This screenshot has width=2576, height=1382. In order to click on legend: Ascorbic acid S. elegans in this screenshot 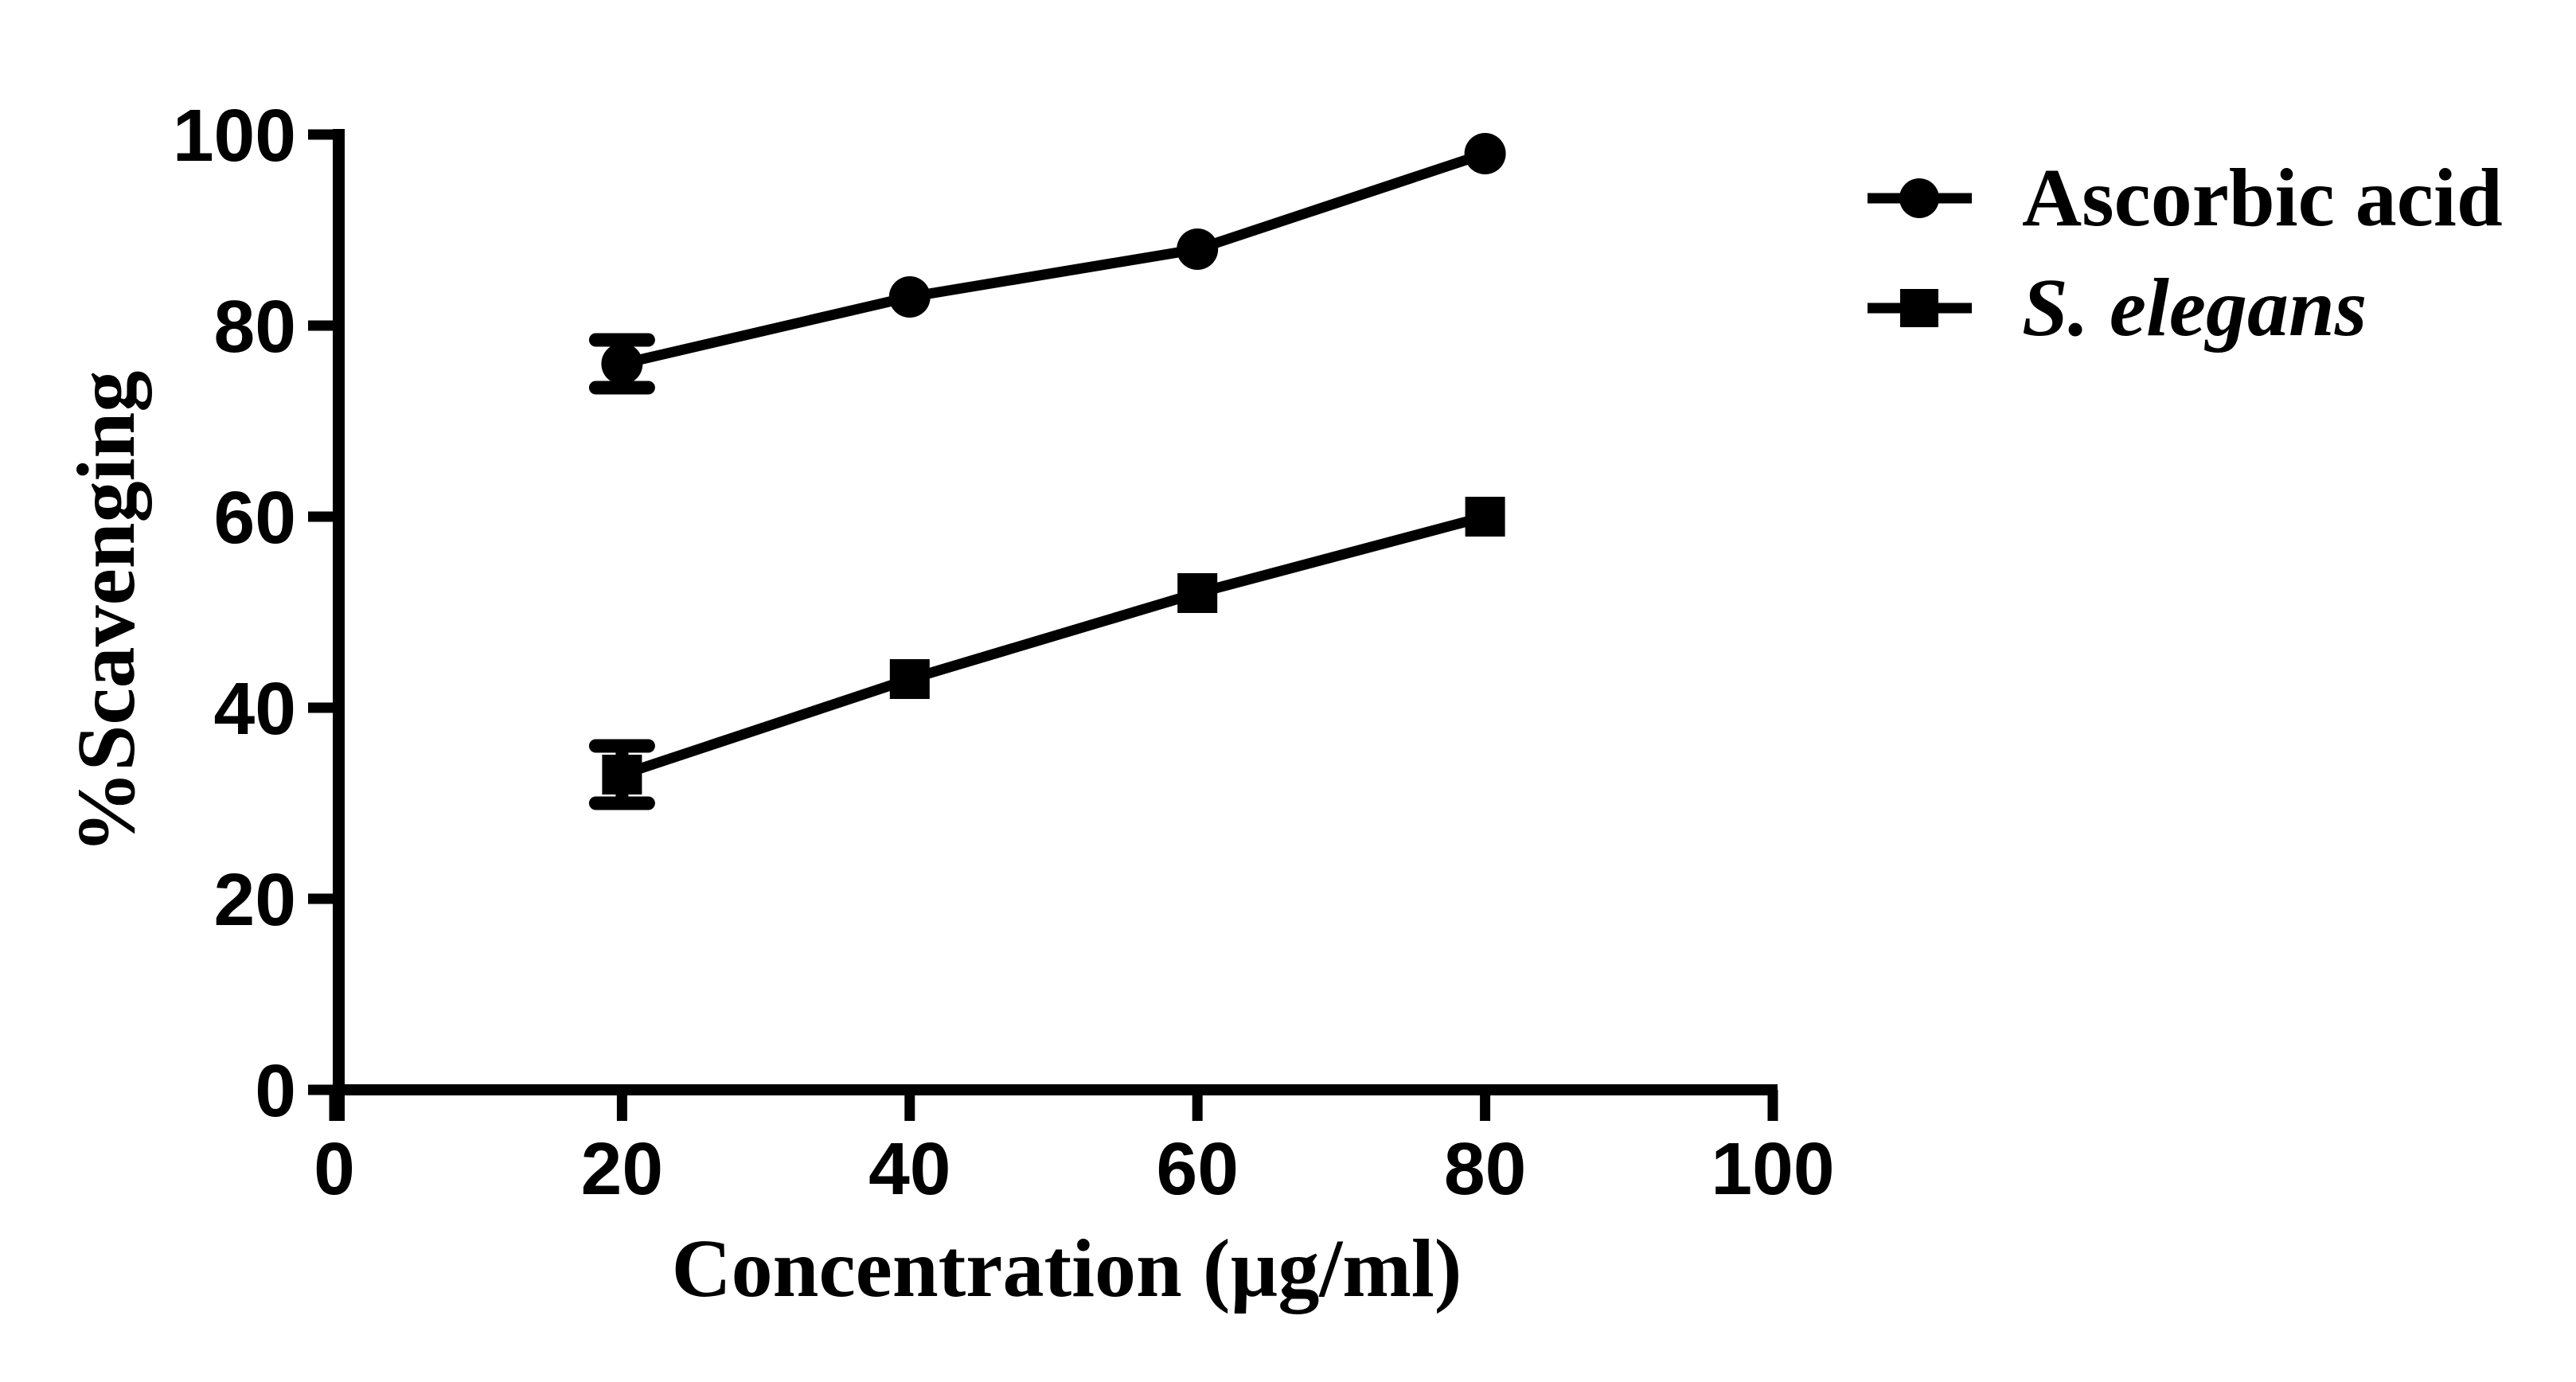, I will do `click(2185, 253)`.